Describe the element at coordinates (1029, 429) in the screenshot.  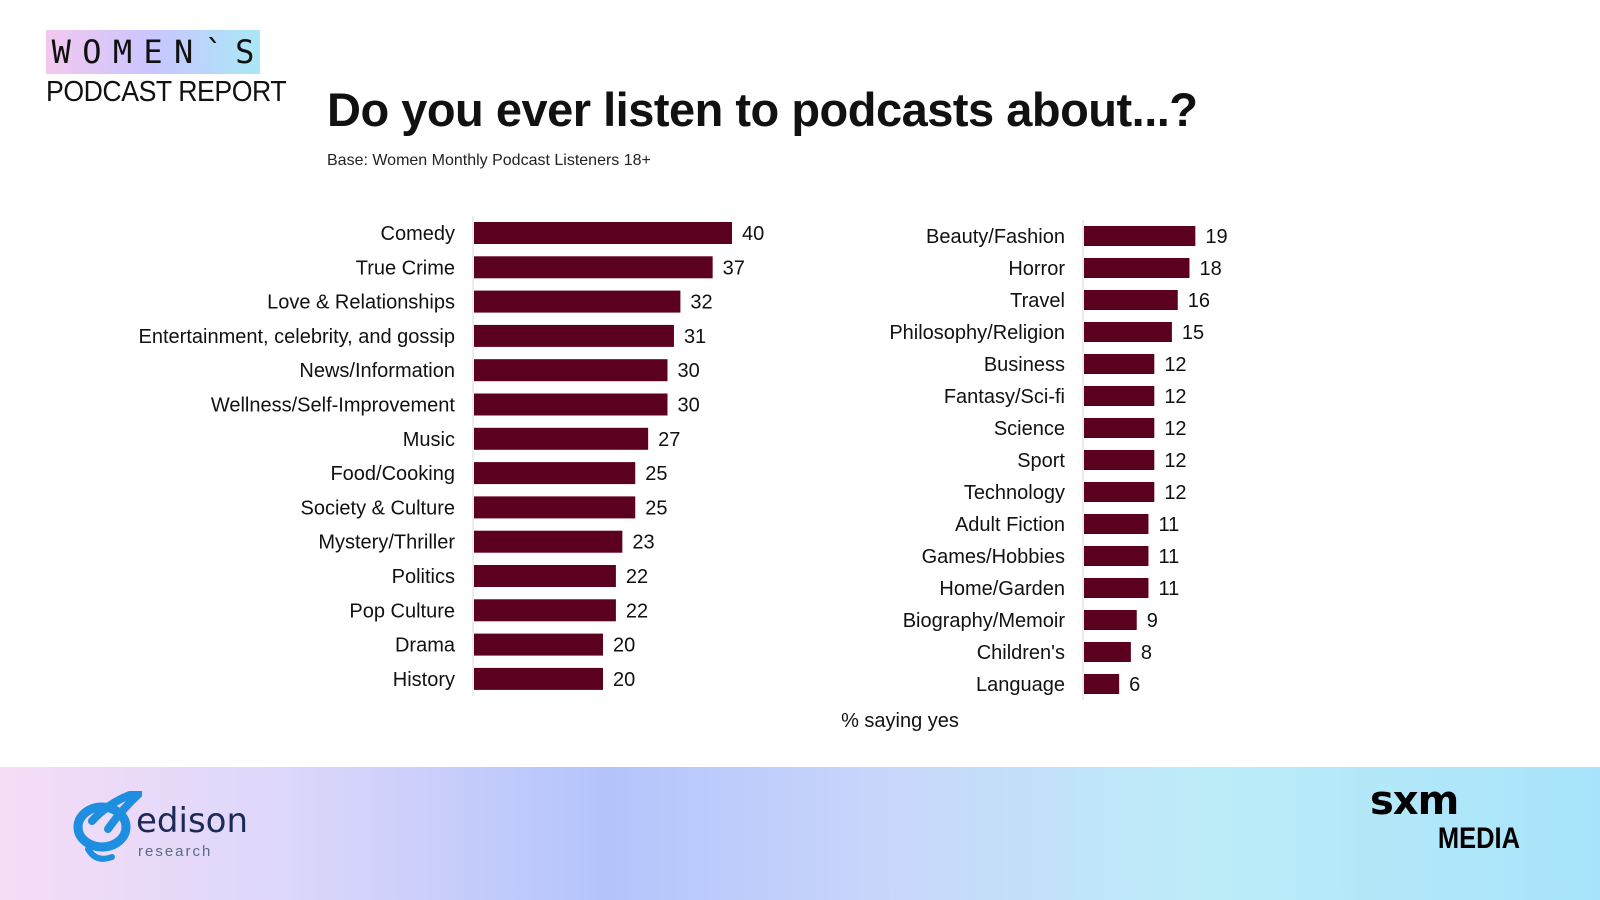
I see `category-label: Science` at that location.